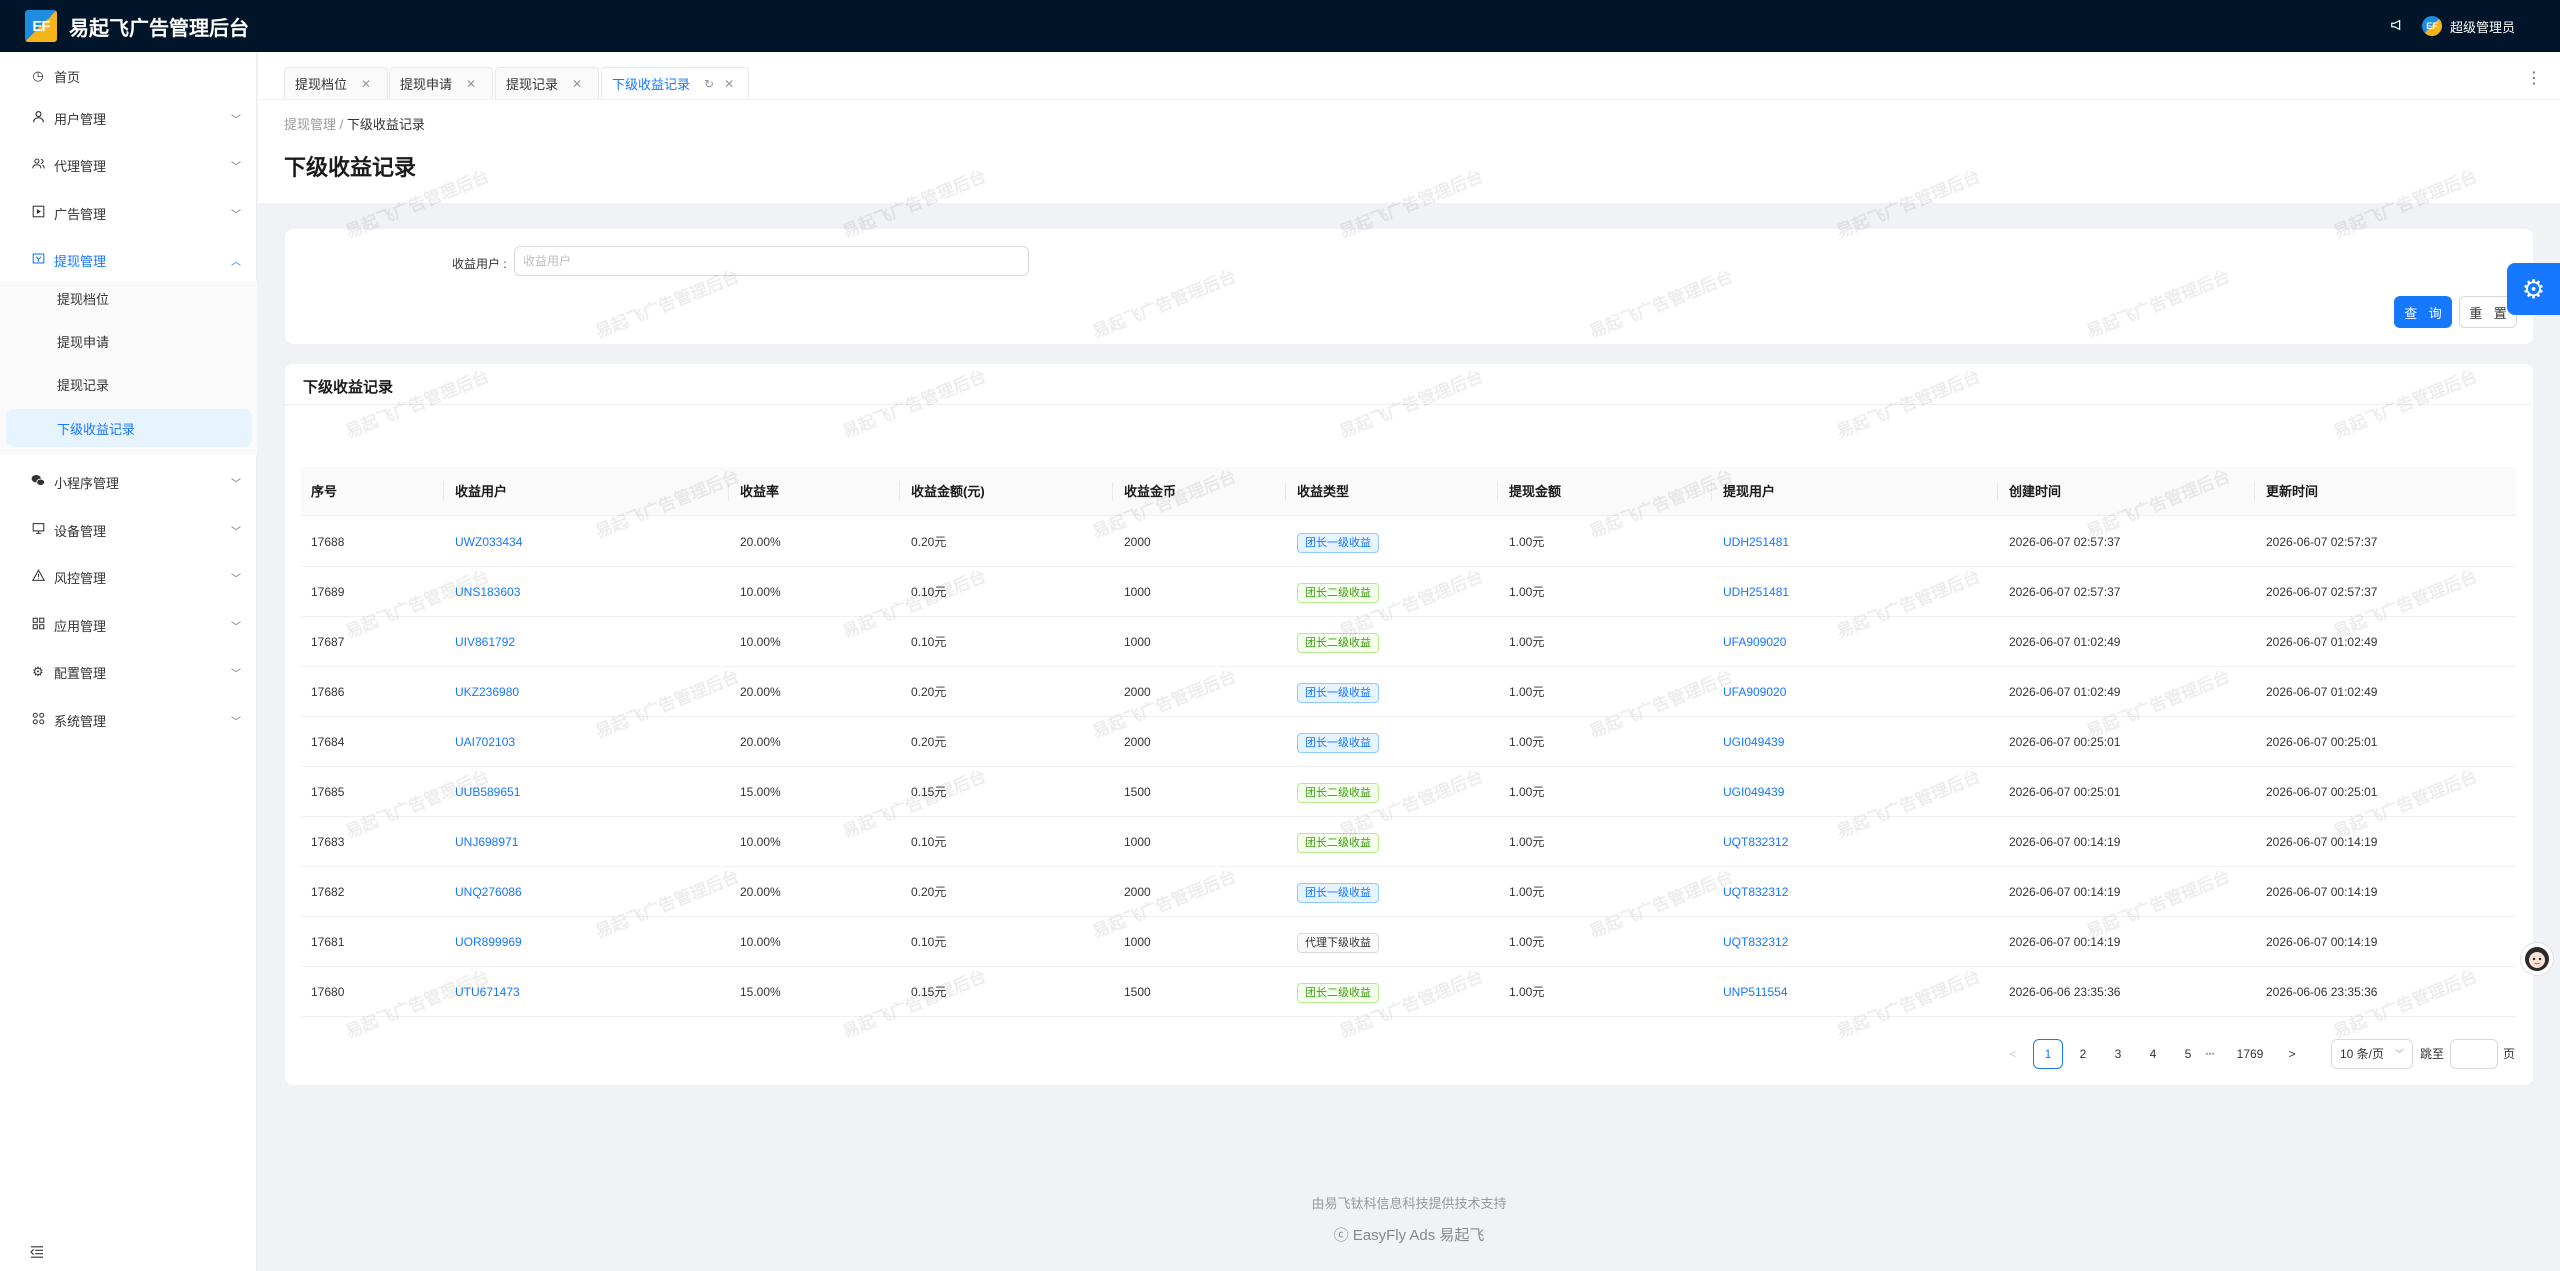 Image resolution: width=2560 pixels, height=1271 pixels. What do you see at coordinates (128, 118) in the screenshot?
I see `sidebar-item-user-management: 用户管理 ﹀` at bounding box center [128, 118].